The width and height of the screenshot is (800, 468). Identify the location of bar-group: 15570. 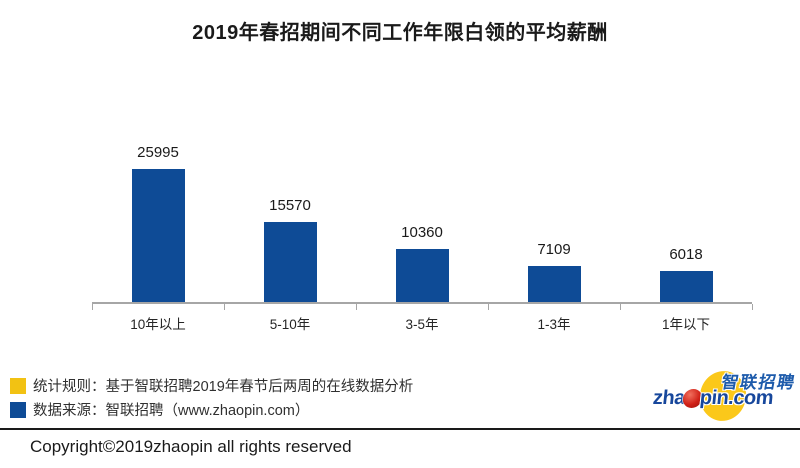
(290, 249).